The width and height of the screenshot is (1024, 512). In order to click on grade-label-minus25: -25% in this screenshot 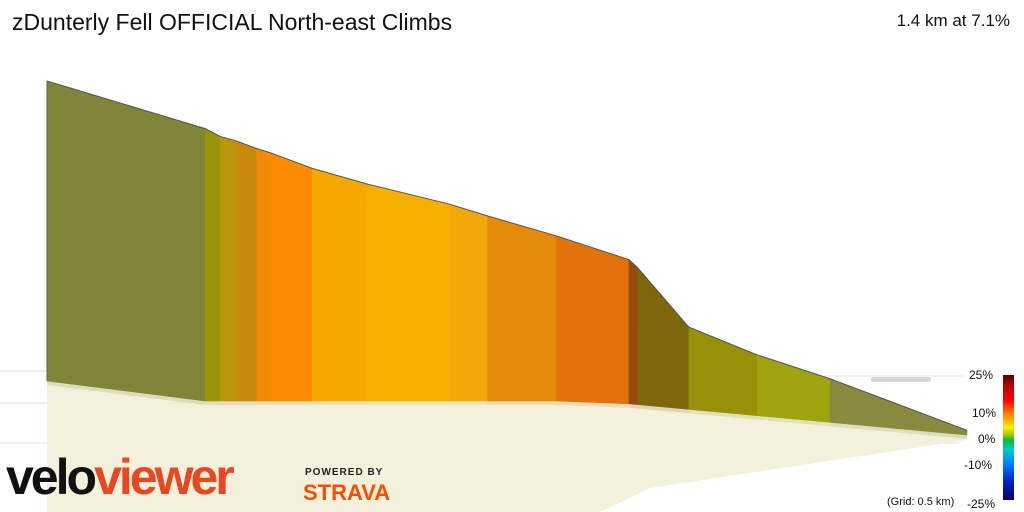, I will do `click(981, 504)`.